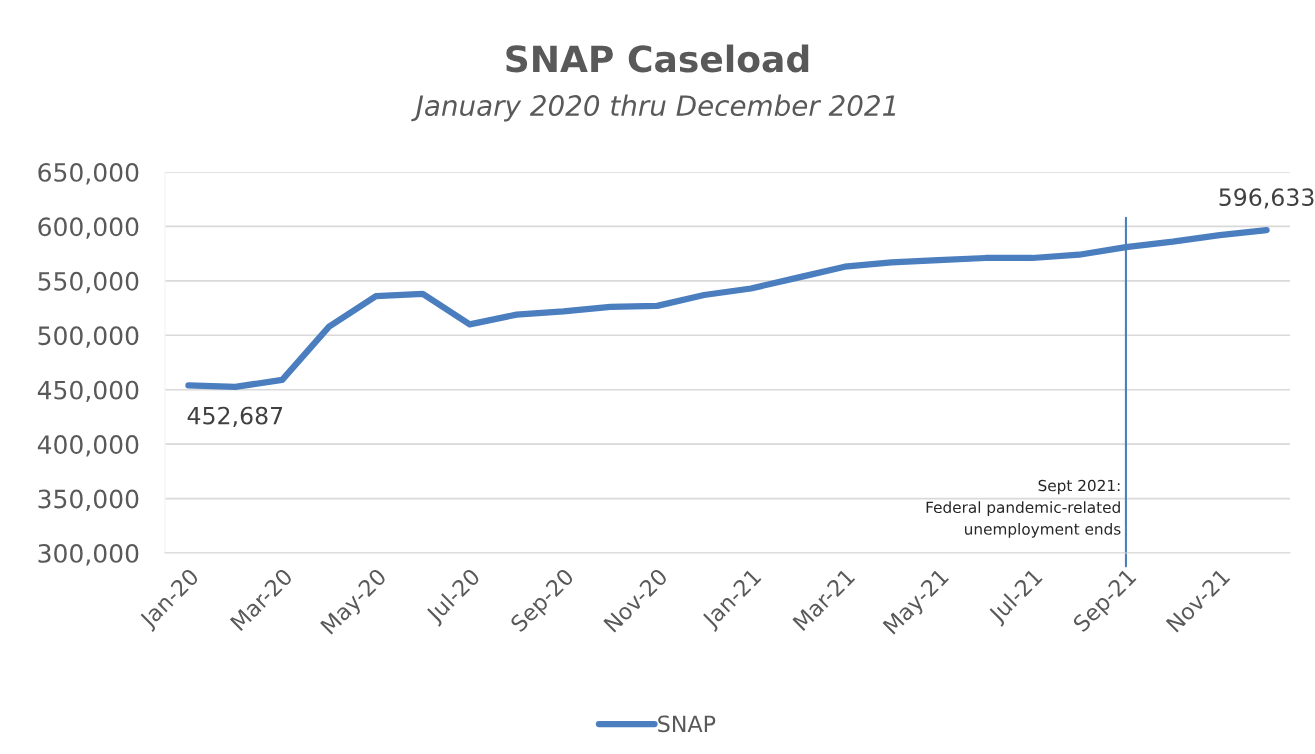 Image resolution: width=1315 pixels, height=754 pixels. Describe the element at coordinates (88, 228) in the screenshot. I see `y-tick-label: 600,000` at that location.